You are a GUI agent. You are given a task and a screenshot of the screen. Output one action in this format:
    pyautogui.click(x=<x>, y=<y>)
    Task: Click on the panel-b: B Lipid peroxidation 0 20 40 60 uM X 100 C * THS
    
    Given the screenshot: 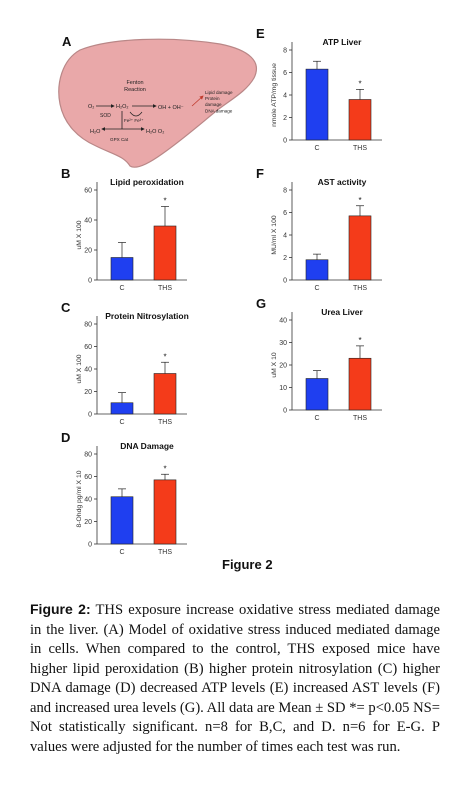 What is the action you would take?
    pyautogui.click(x=145, y=239)
    